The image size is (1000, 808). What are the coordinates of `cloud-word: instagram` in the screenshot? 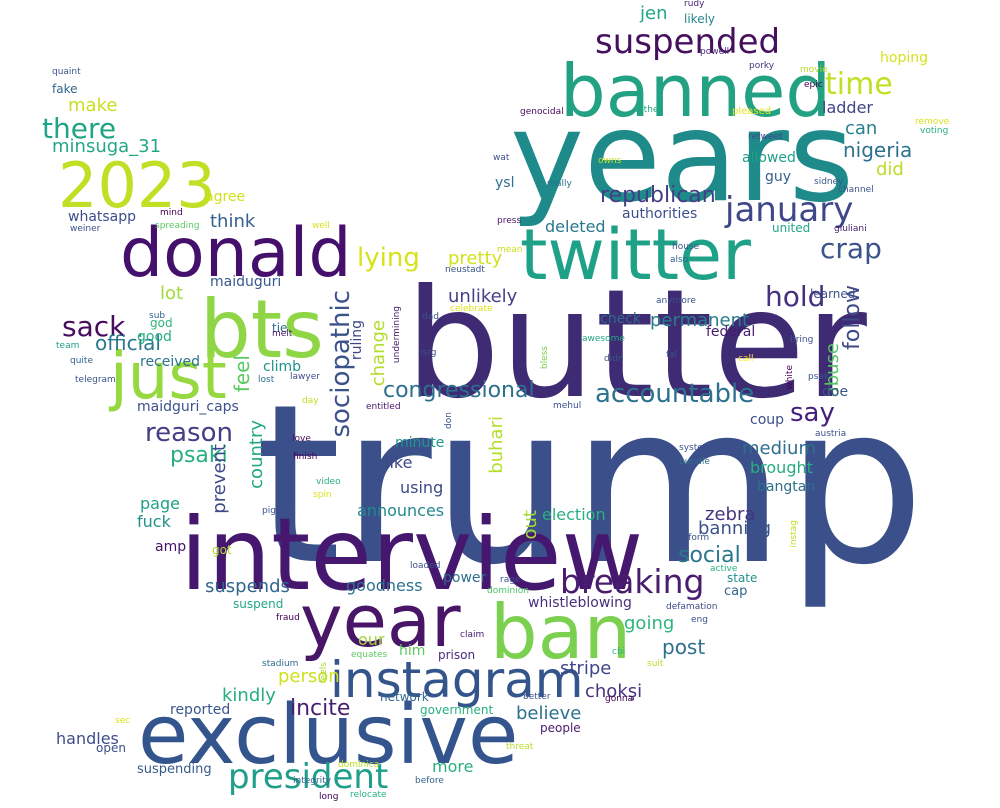 It's located at (457, 680).